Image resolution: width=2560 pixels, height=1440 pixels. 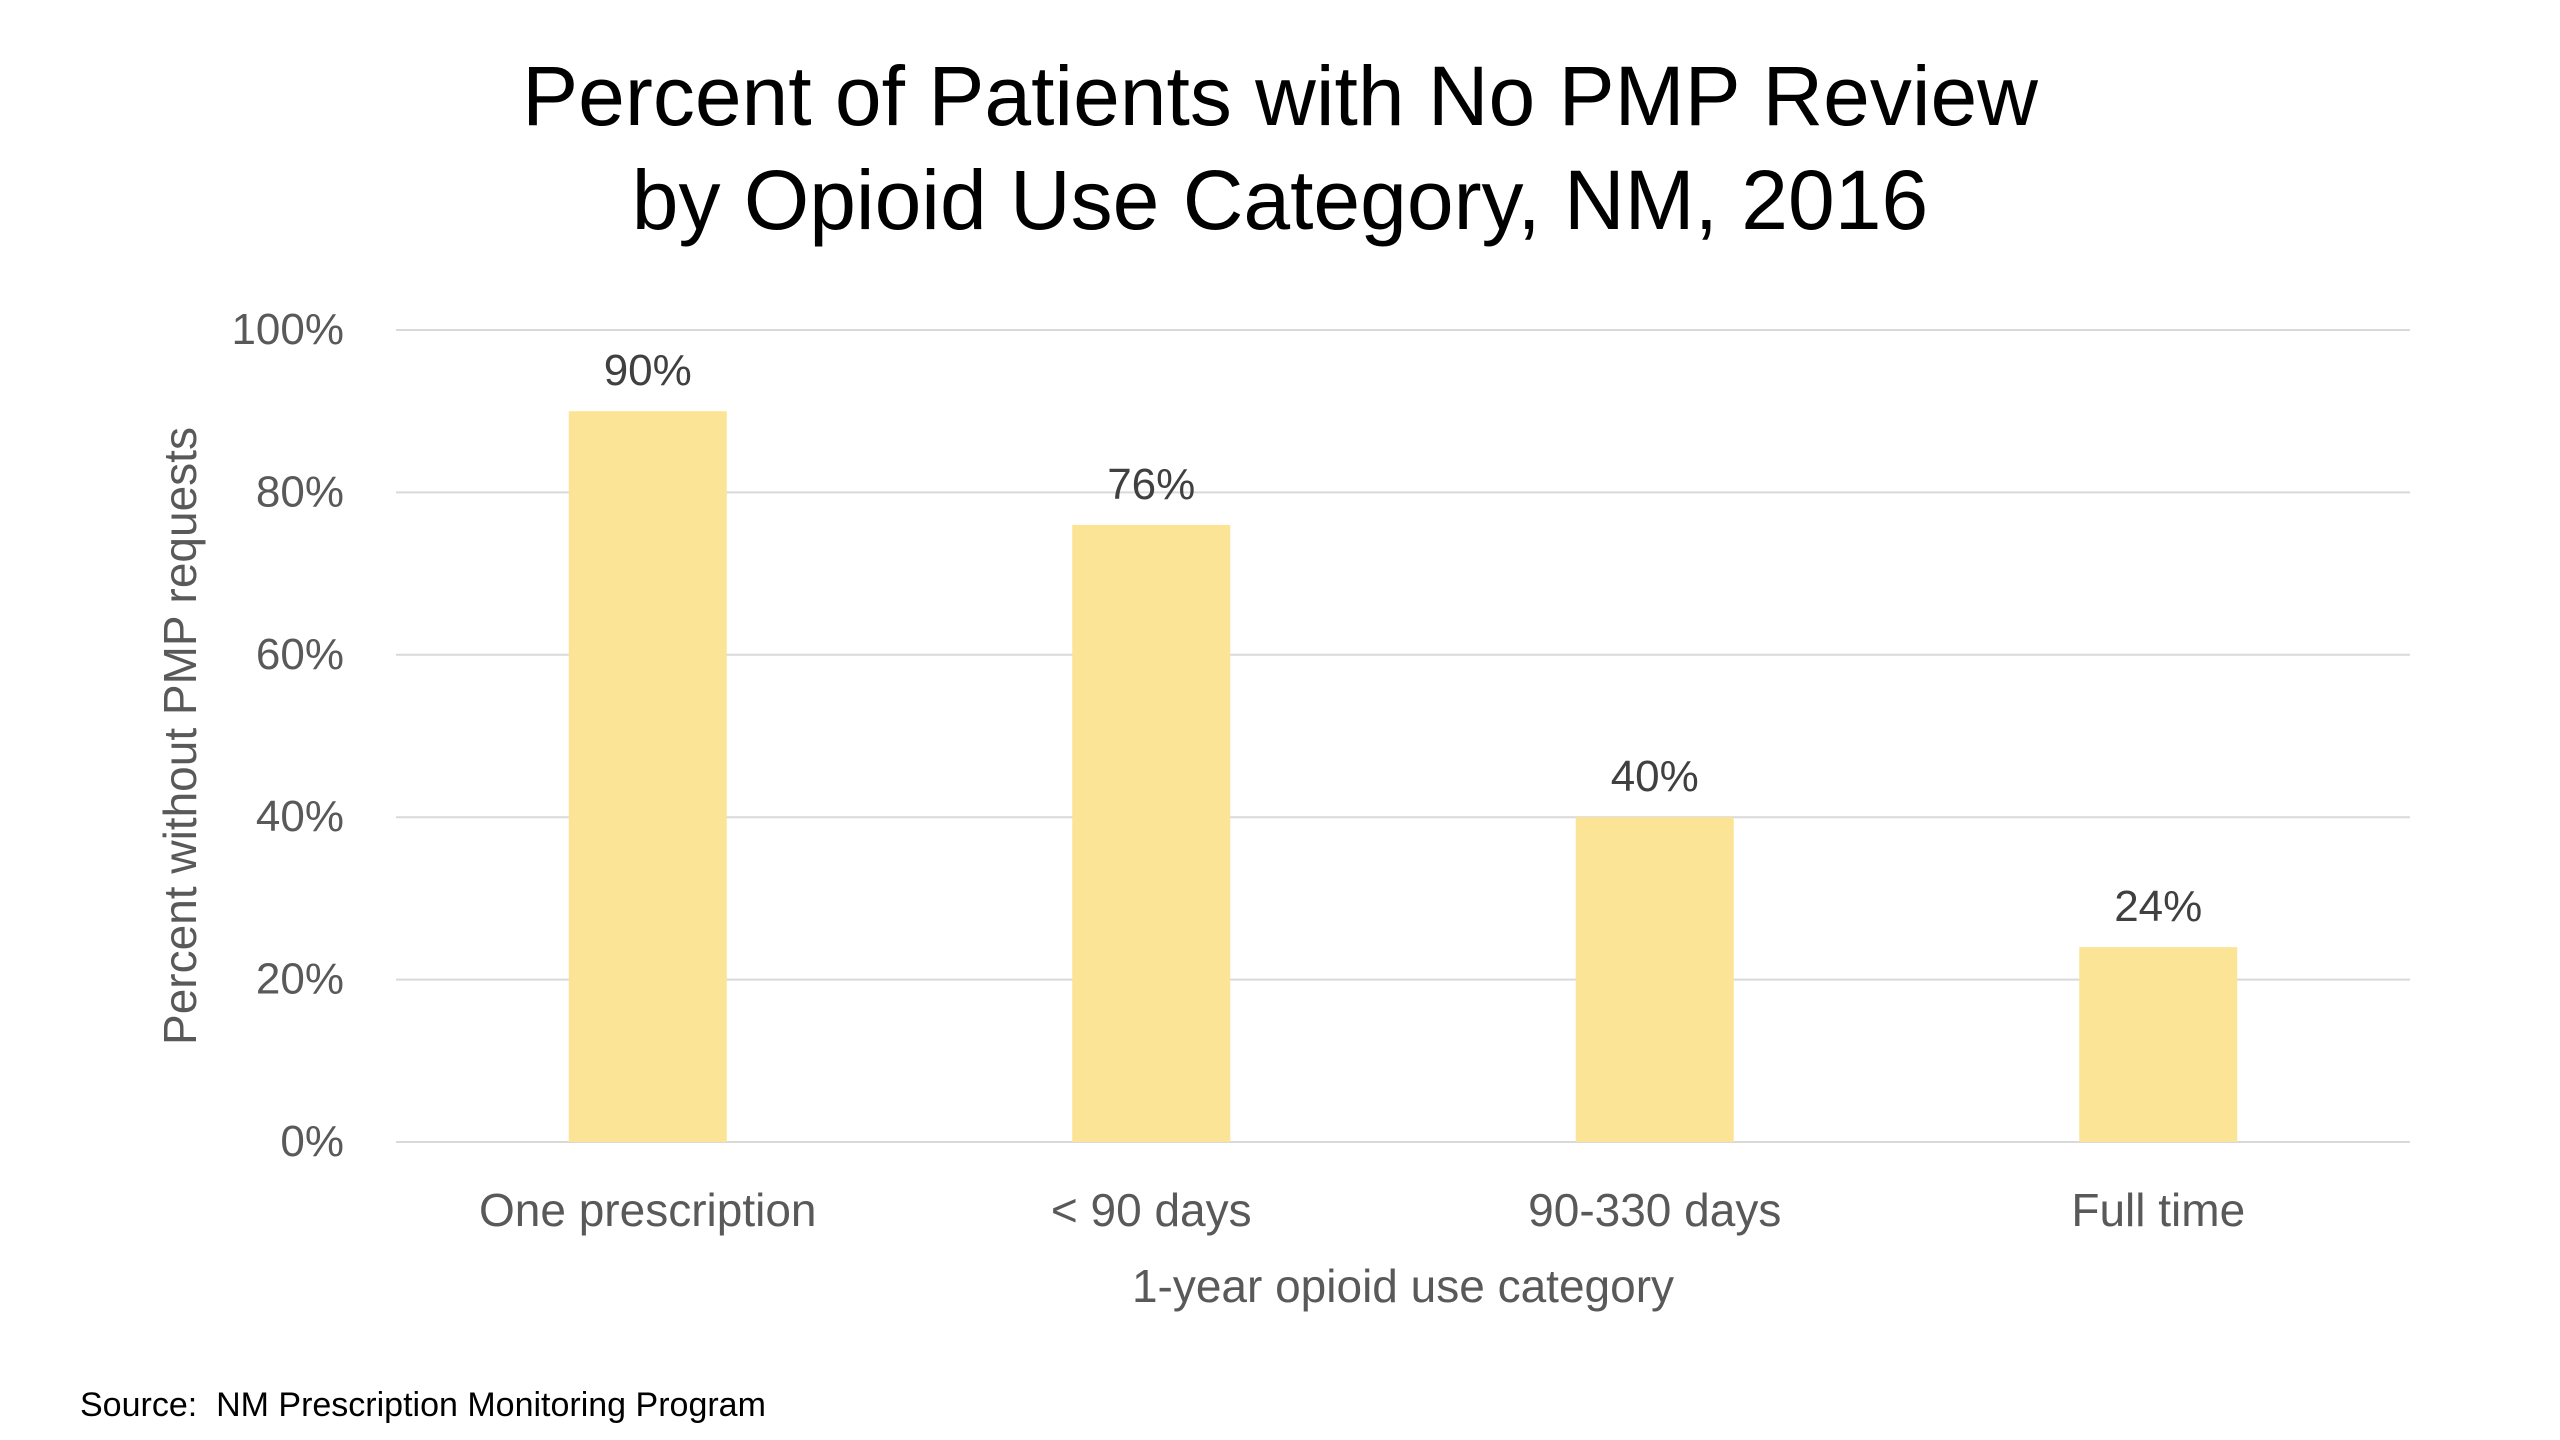 What do you see at coordinates (287, 735) in the screenshot?
I see `y-axis-ticks: 0% 20% 40% 60% 80% 100%` at bounding box center [287, 735].